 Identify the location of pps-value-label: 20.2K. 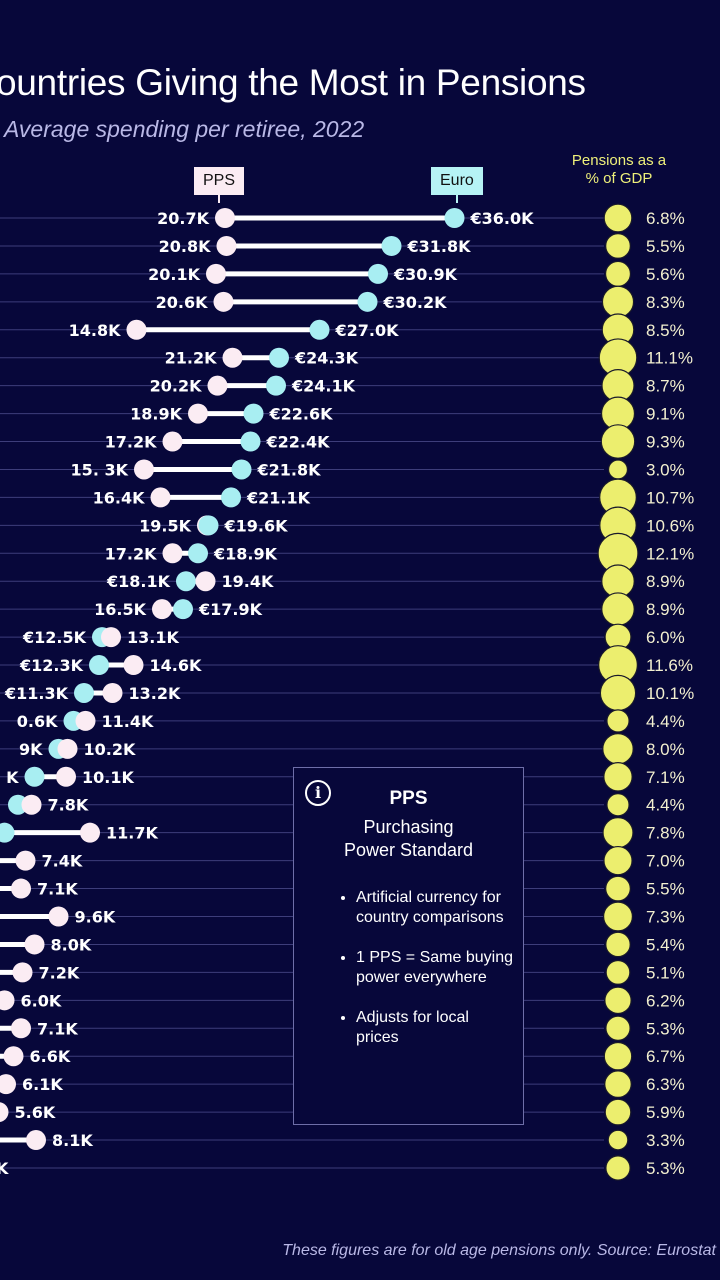
(176, 386).